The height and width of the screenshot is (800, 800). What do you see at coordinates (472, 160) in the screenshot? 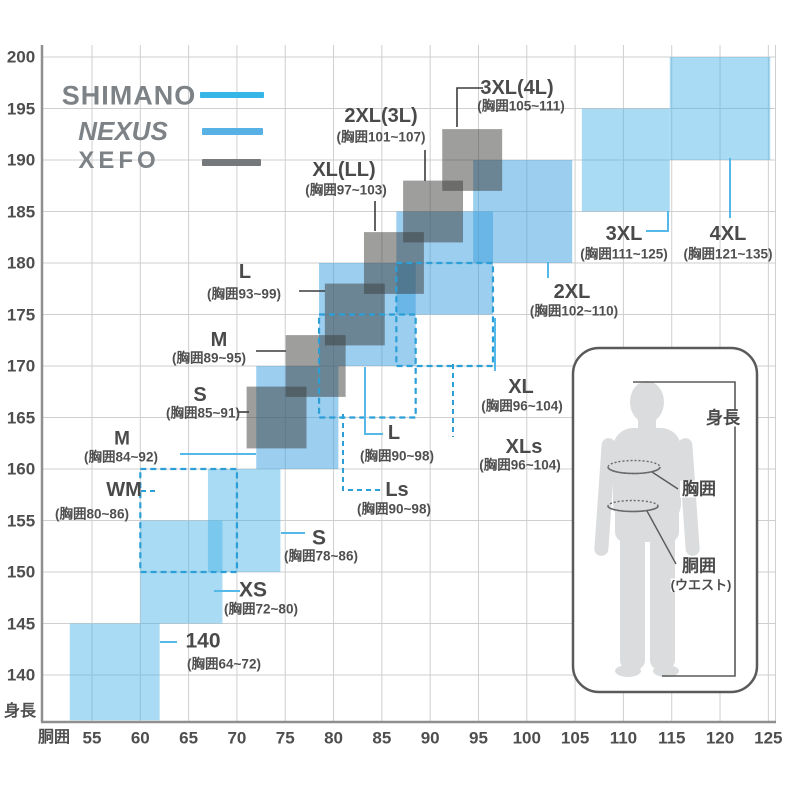
I see `size-box-xefo-3XL(4L)` at bounding box center [472, 160].